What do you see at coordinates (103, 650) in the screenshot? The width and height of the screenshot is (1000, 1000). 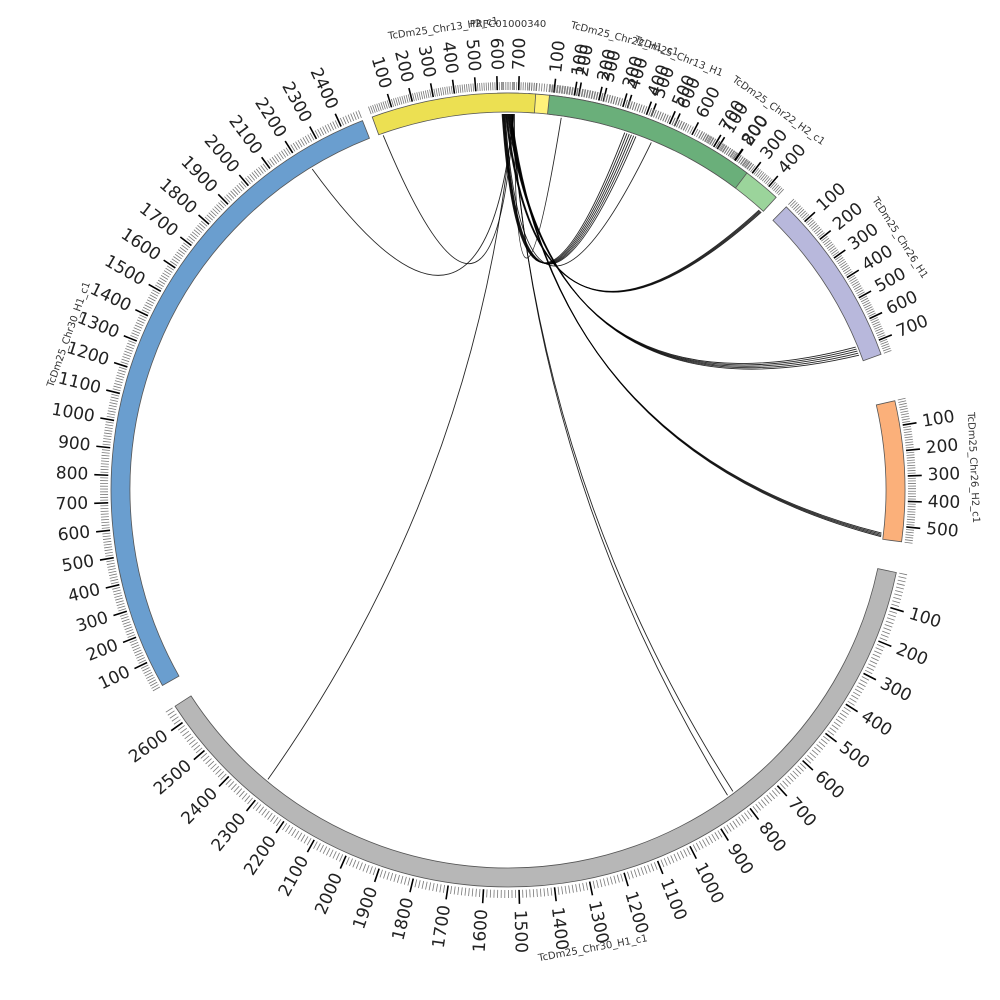 I see `tick-label: 200` at bounding box center [103, 650].